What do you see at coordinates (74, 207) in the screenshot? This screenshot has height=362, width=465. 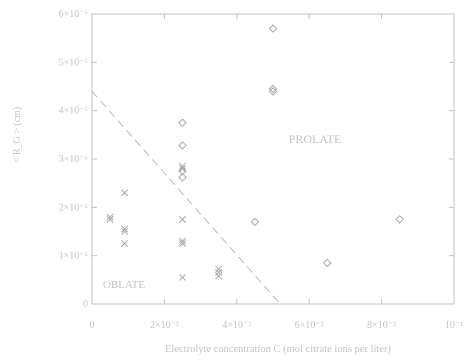 I see `y-tick-label: 2×10⁻⁶` at bounding box center [74, 207].